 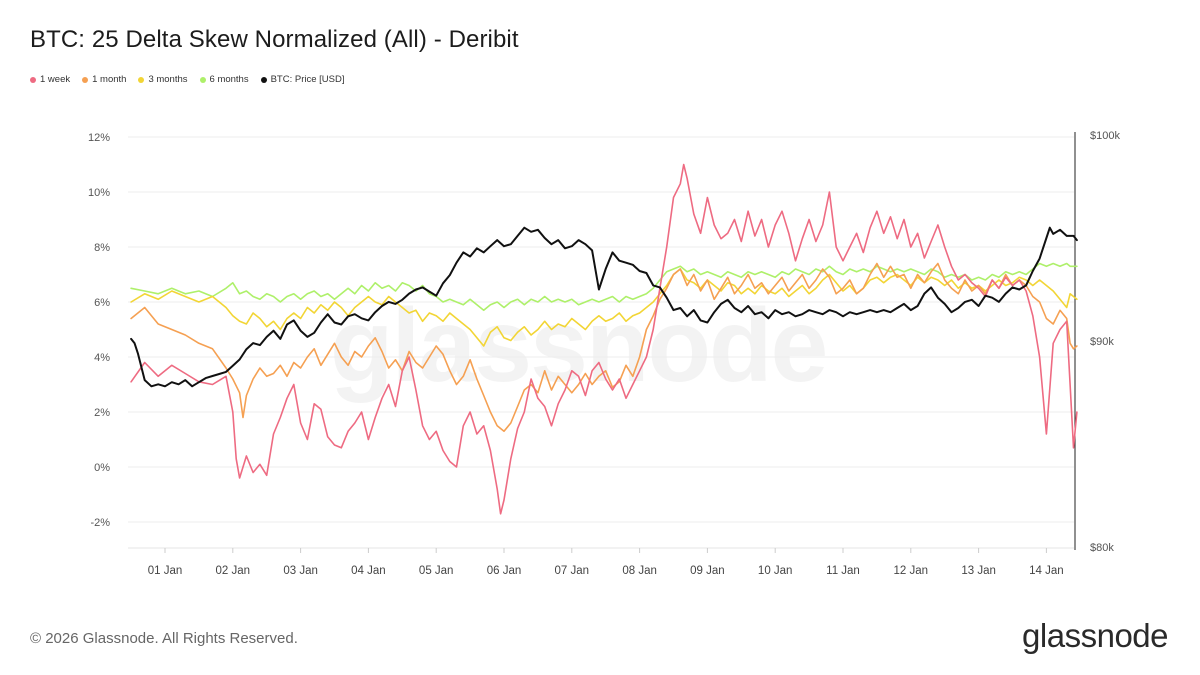 What do you see at coordinates (168, 79) in the screenshot?
I see `legend-label: 3 months` at bounding box center [168, 79].